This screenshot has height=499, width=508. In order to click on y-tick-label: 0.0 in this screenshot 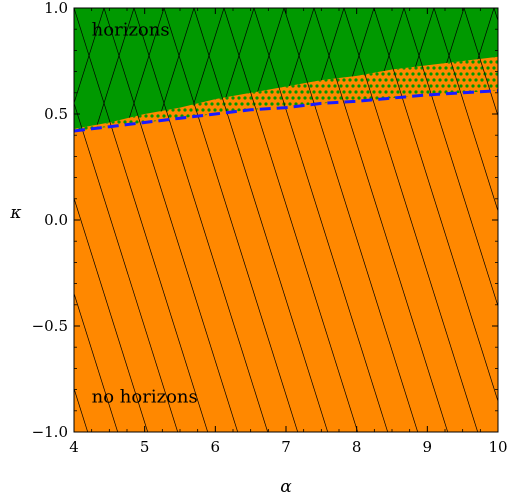, I will do `click(56, 220)`.